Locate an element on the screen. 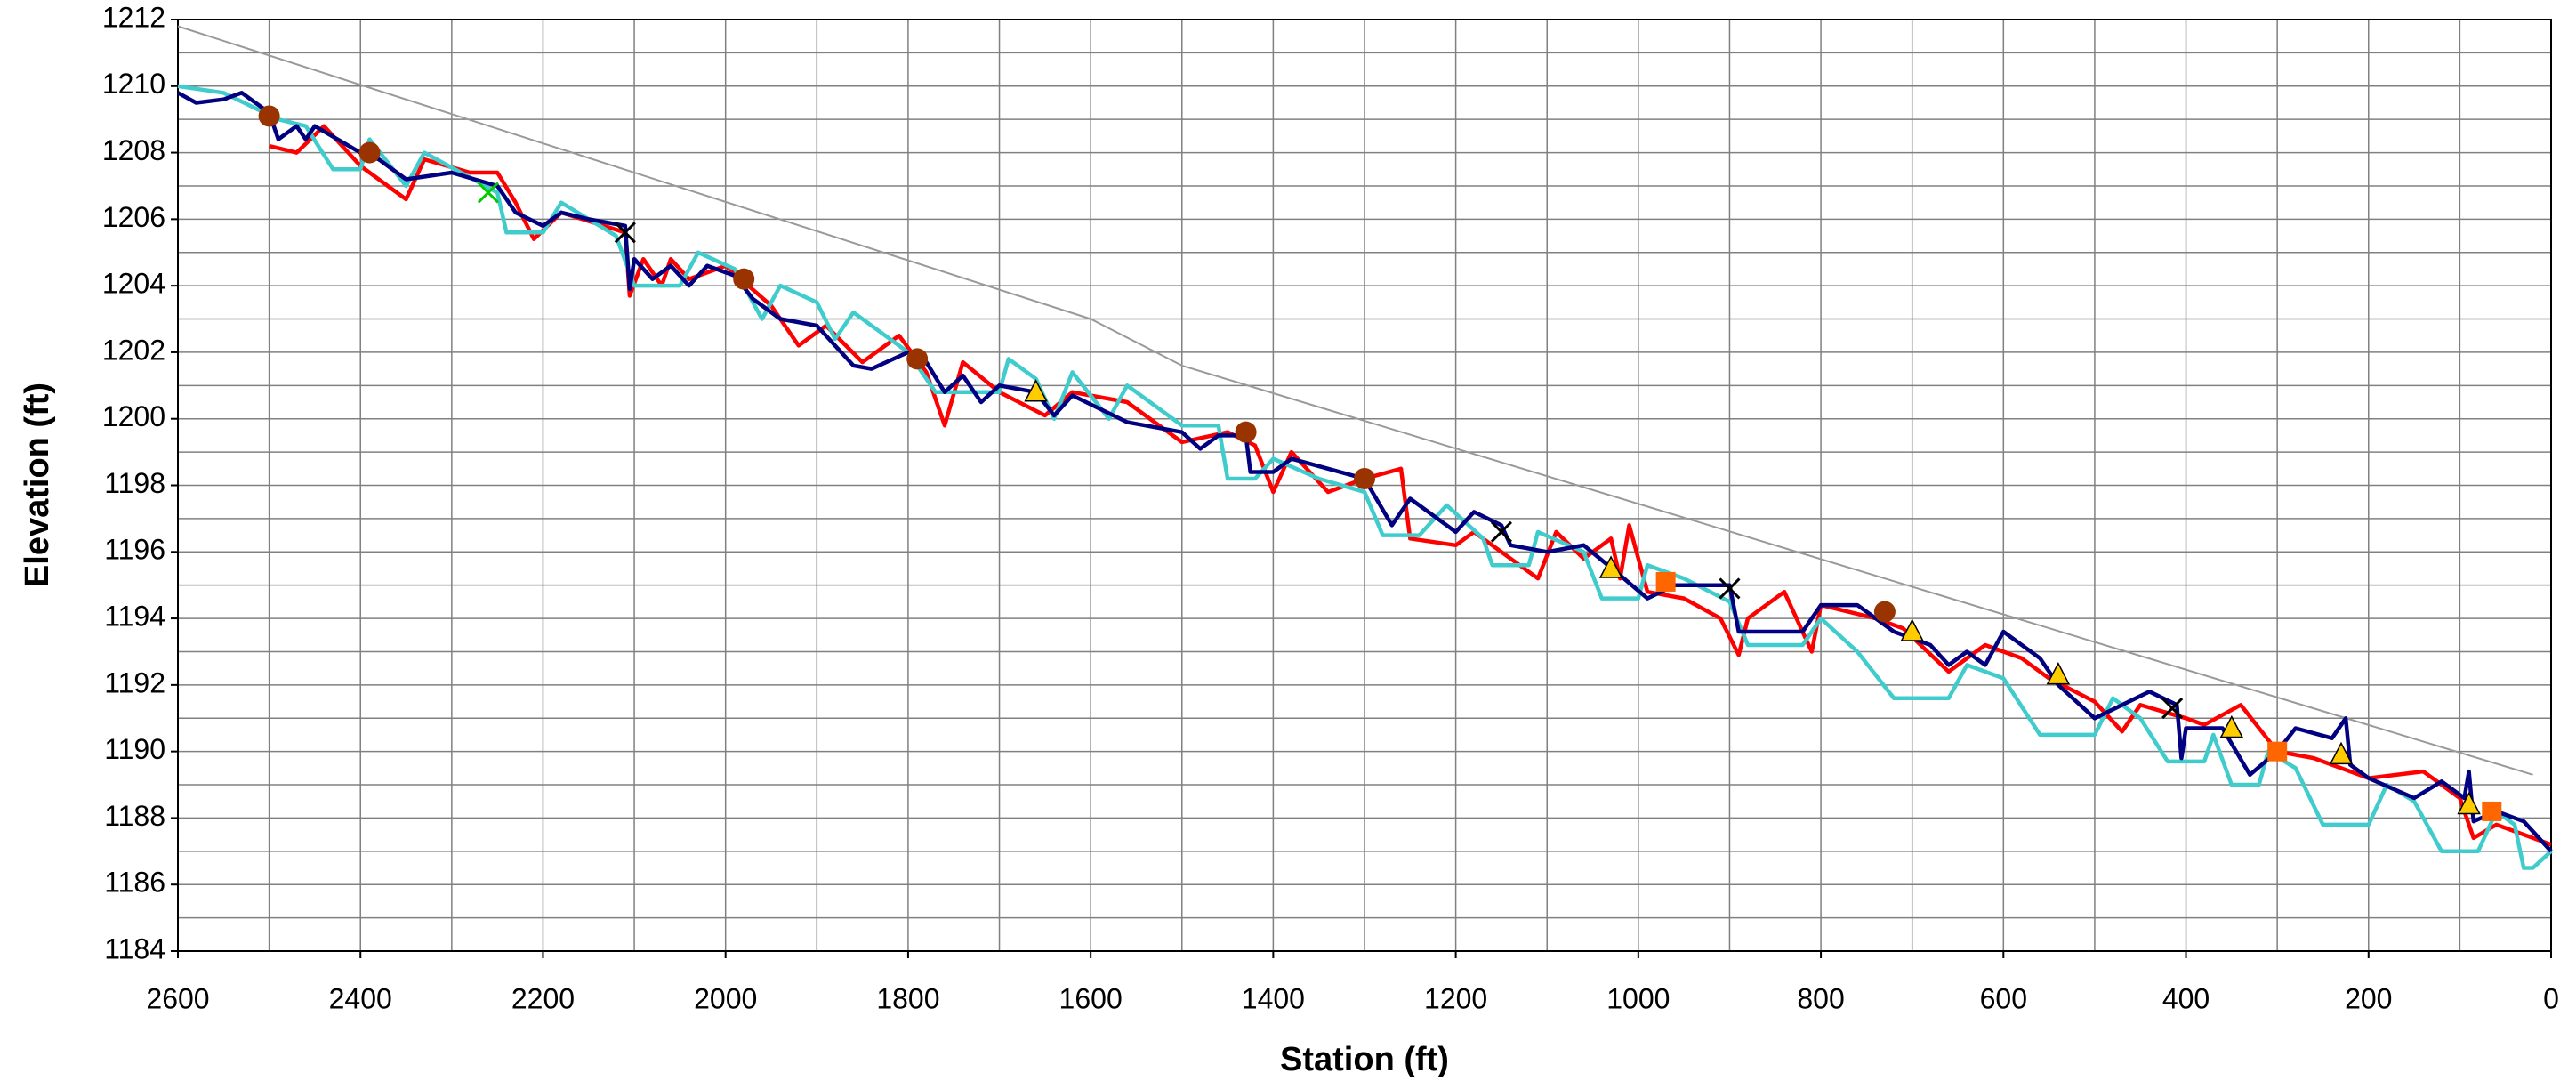  y-tick-label: 1202 is located at coordinates (133, 350).